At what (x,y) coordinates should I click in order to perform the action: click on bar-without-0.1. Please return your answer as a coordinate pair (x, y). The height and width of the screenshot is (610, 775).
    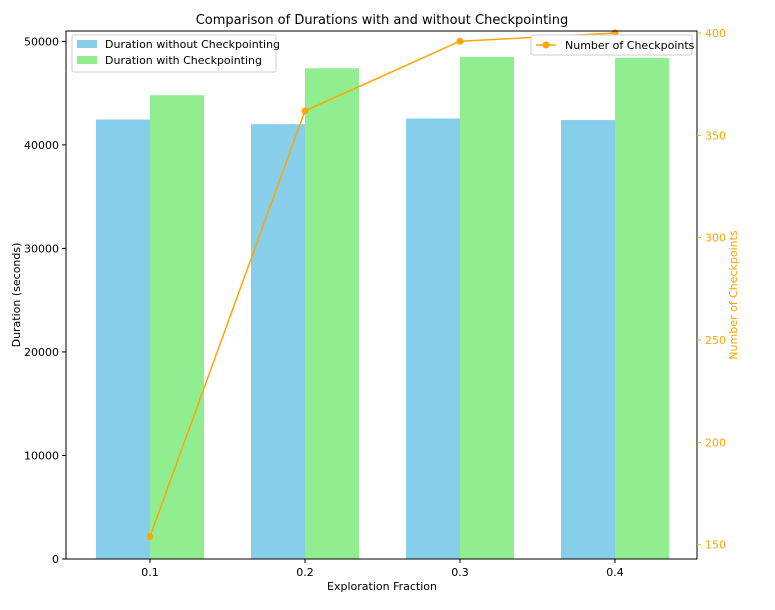
    Looking at the image, I should click on (123, 339).